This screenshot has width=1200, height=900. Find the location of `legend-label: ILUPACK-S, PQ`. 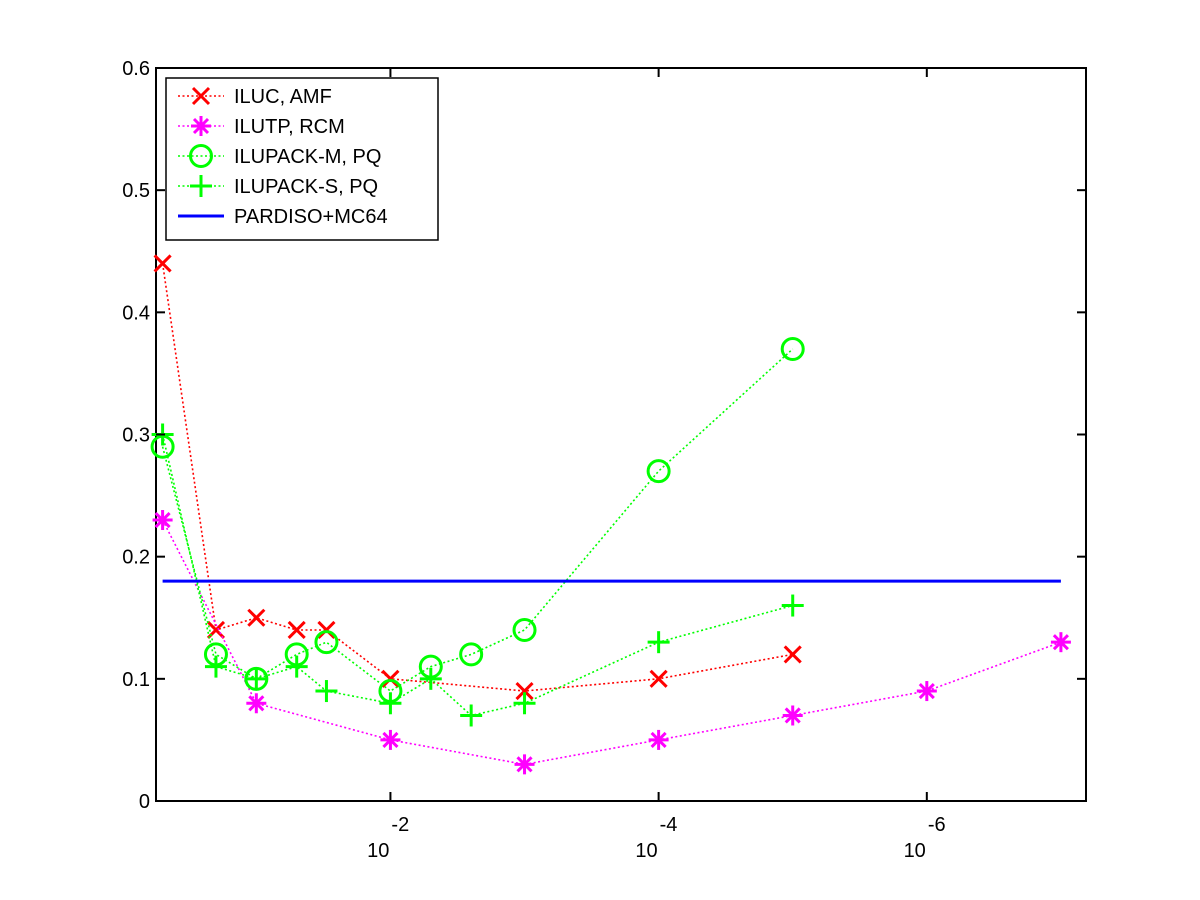

legend-label: ILUPACK-S, PQ is located at coordinates (306, 187).